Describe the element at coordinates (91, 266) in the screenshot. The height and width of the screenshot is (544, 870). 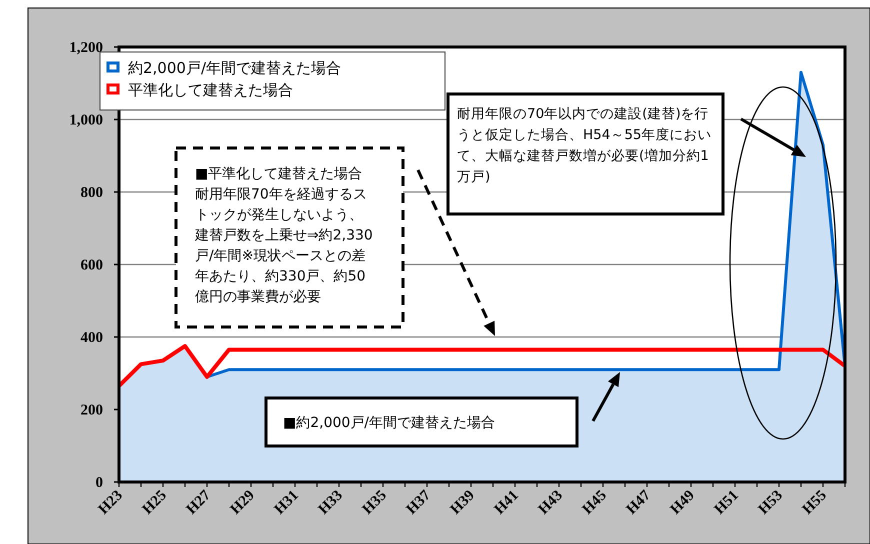
I see `y-tick-label: 600` at that location.